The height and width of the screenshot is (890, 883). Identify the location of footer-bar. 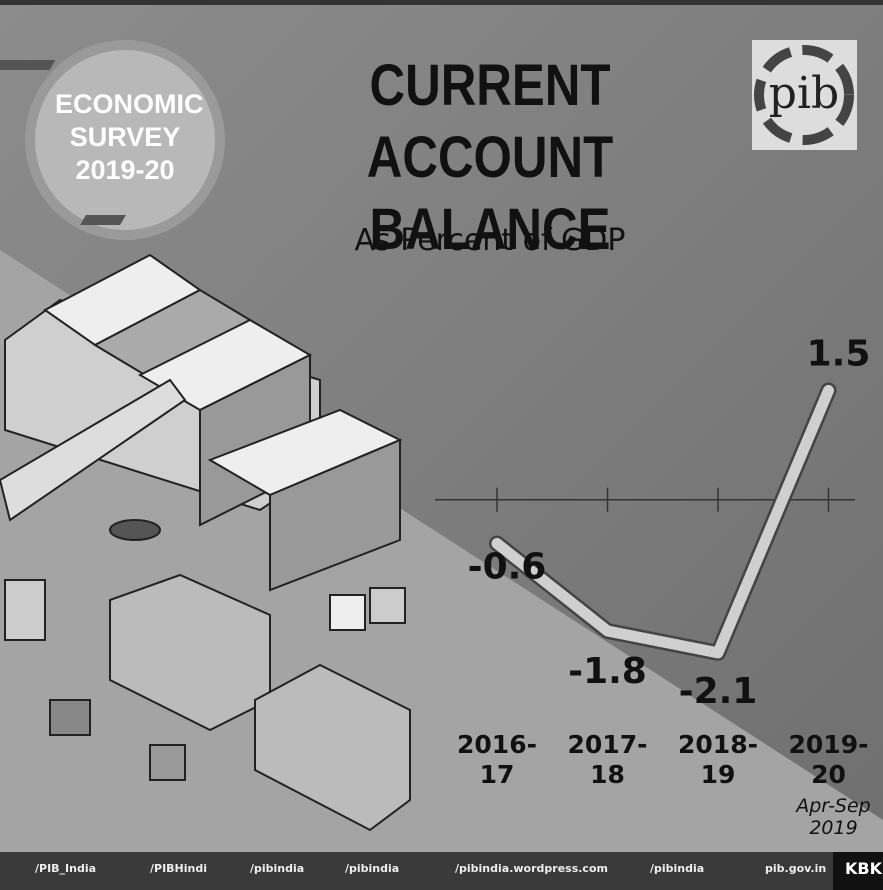
(441, 871).